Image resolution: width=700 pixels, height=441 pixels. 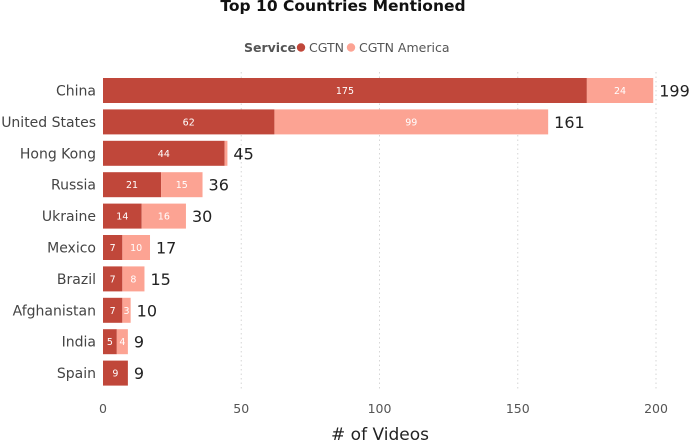 I want to click on total-label-brazil: 15, so click(x=160, y=279).